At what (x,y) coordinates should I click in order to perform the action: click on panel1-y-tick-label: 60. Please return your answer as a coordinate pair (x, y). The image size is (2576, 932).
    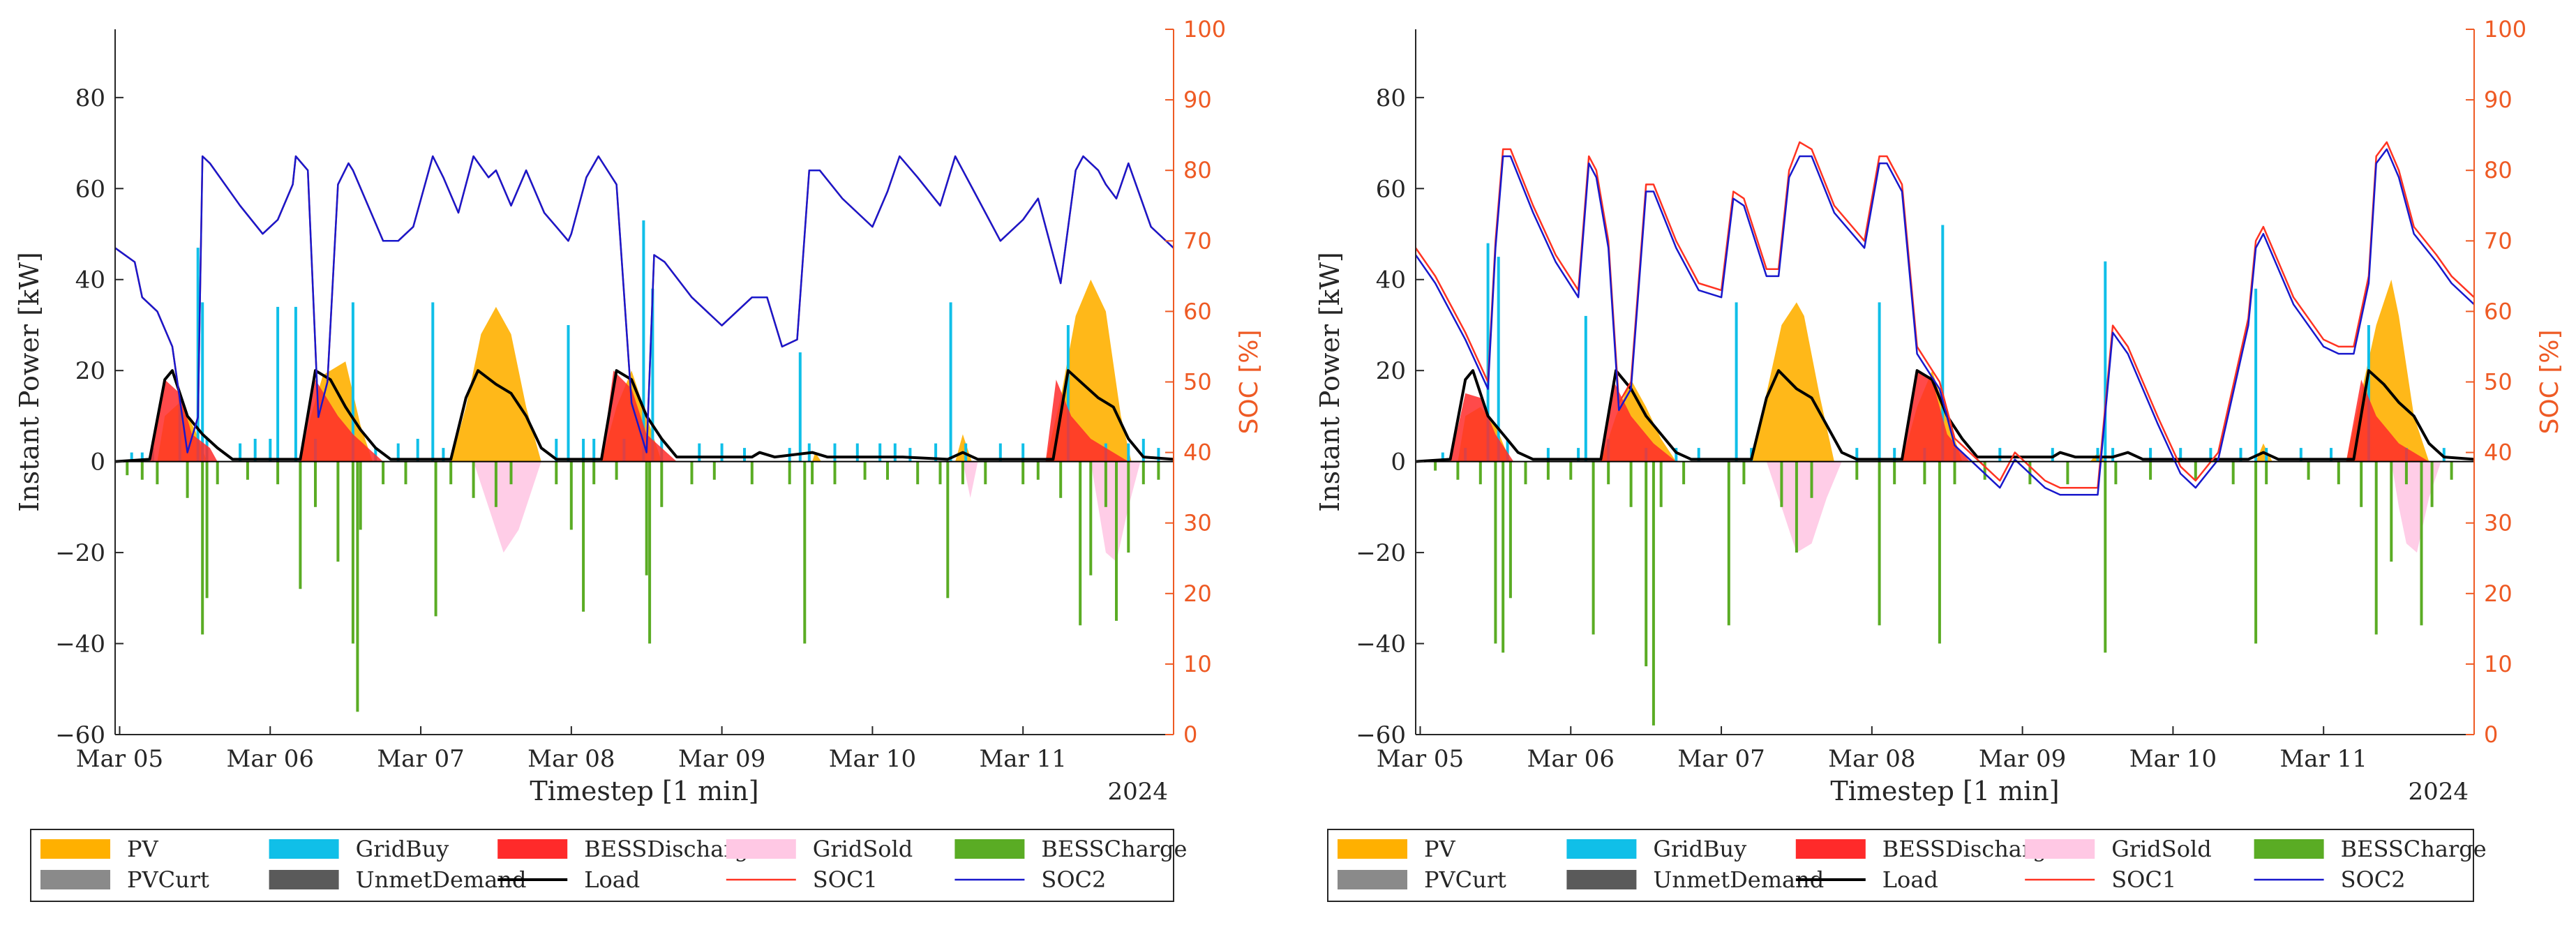
    Looking at the image, I should click on (90, 189).